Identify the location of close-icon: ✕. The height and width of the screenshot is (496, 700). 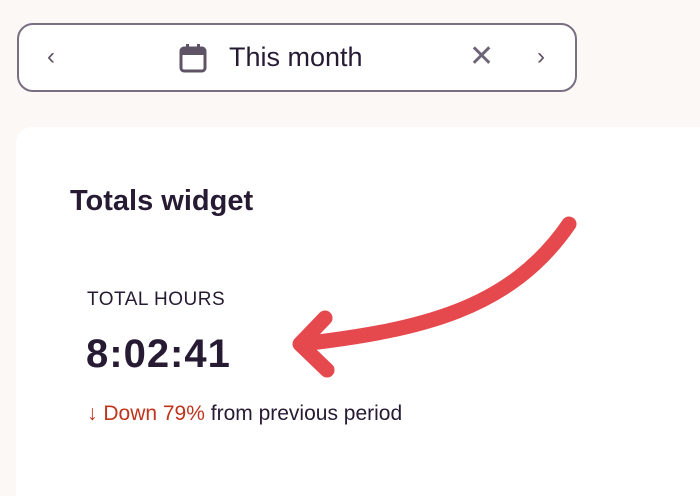
(482, 56).